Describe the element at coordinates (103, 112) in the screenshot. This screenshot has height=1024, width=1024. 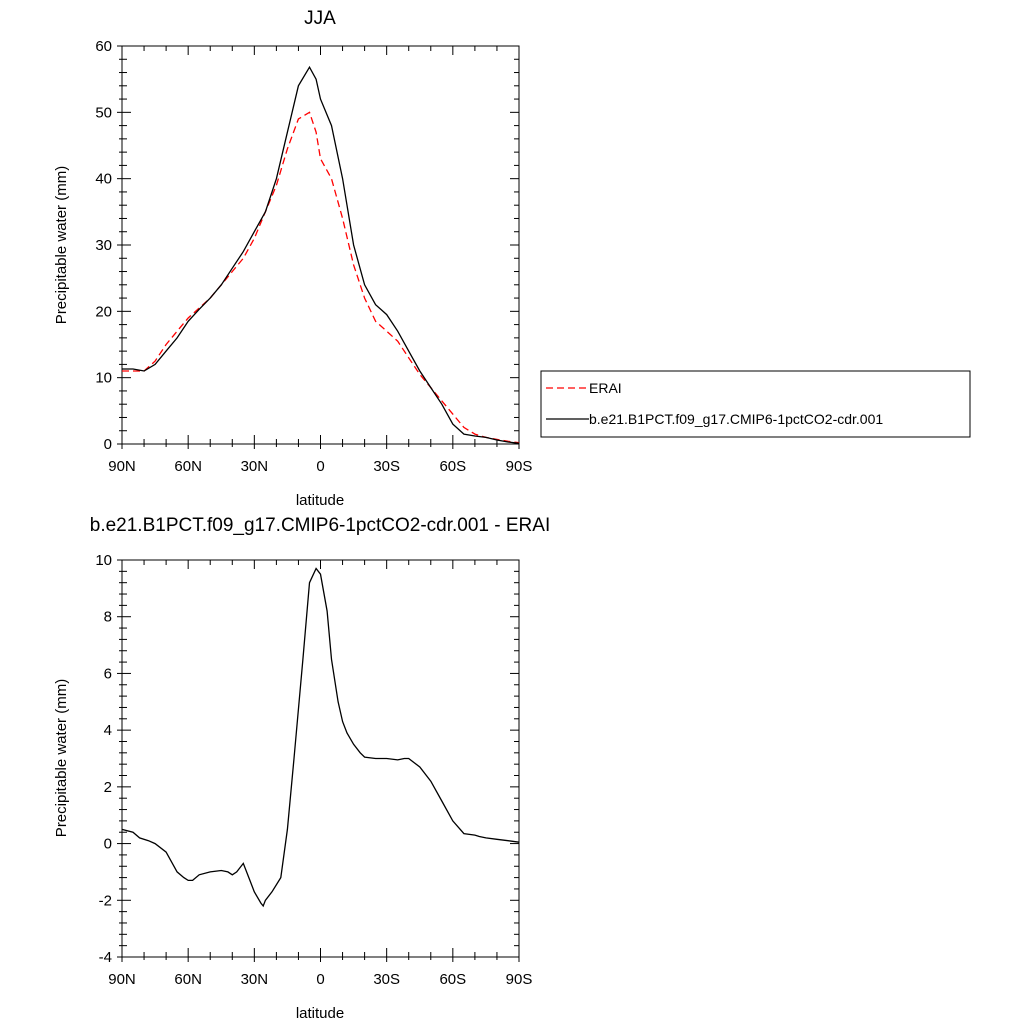
I see `y-tick-label: 50` at that location.